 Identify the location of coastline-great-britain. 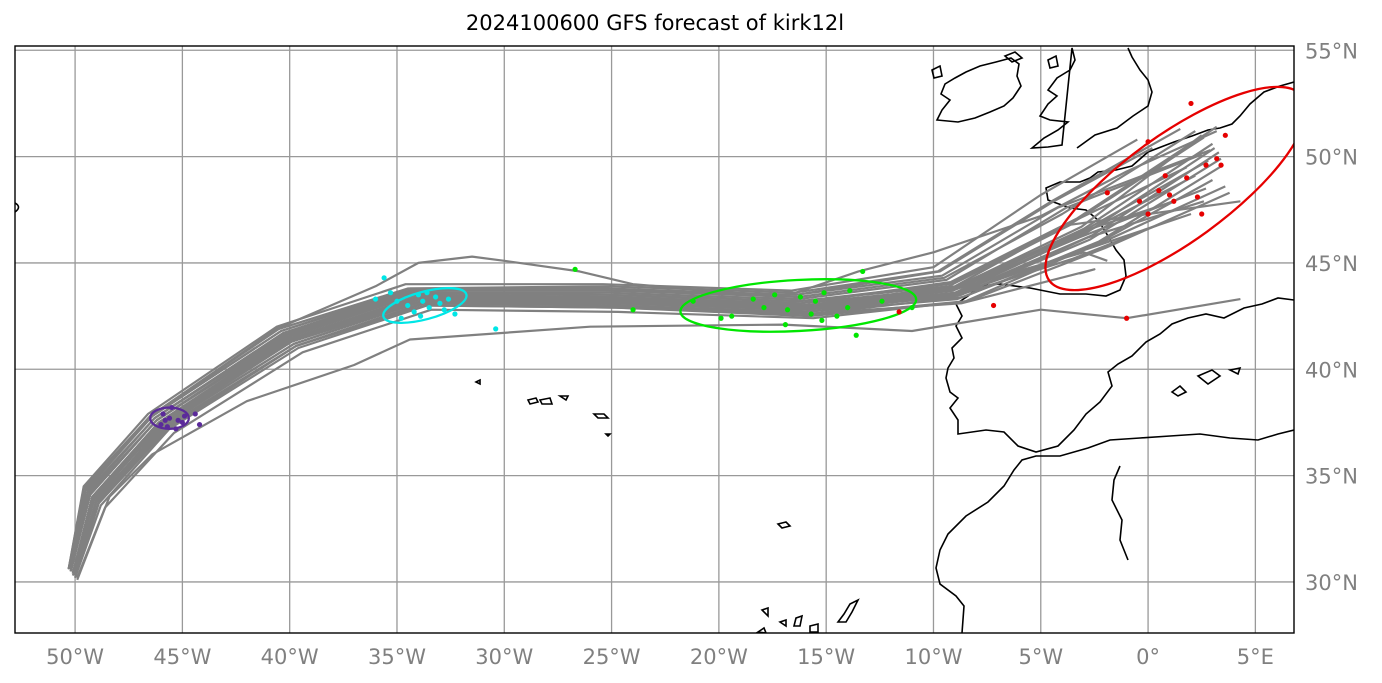
(1091, 98).